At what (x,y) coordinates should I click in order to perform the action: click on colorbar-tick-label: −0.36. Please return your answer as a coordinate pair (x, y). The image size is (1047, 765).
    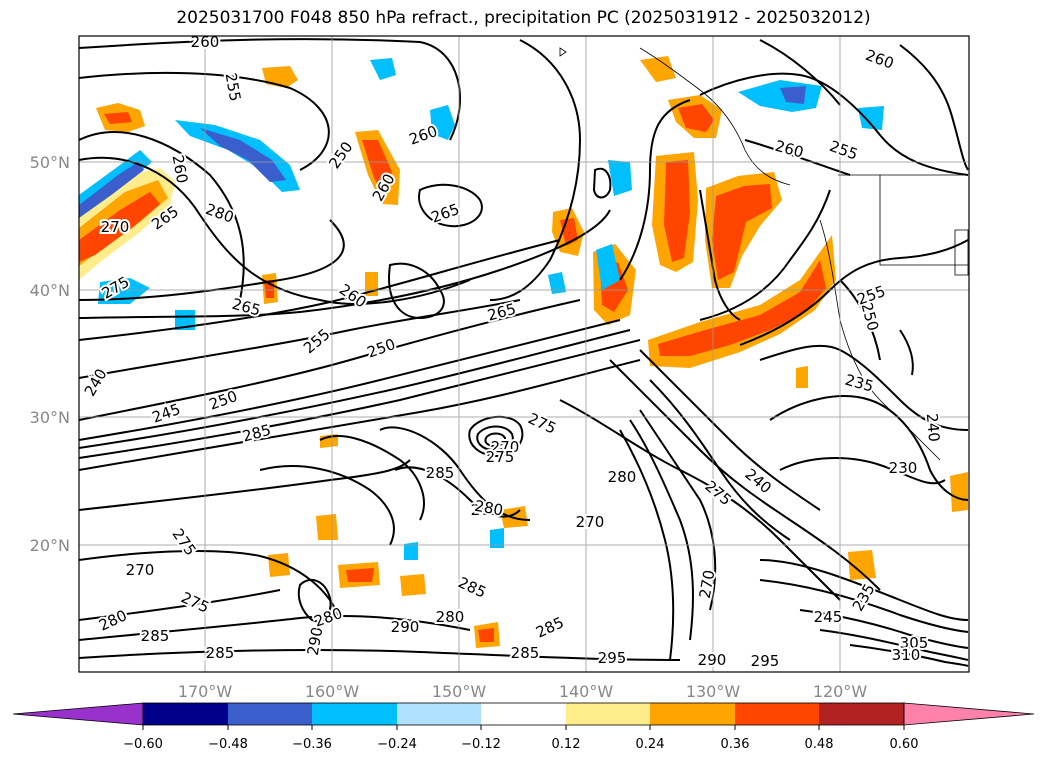
    Looking at the image, I should click on (312, 744).